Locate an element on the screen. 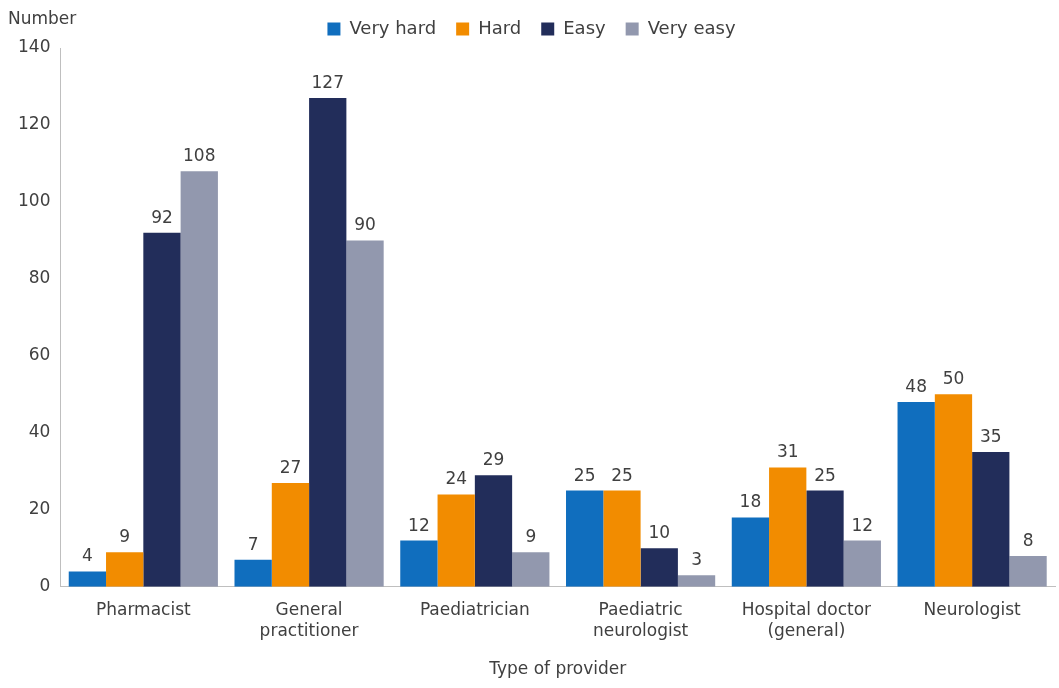  y-tick-label: 120 is located at coordinates (34, 123).